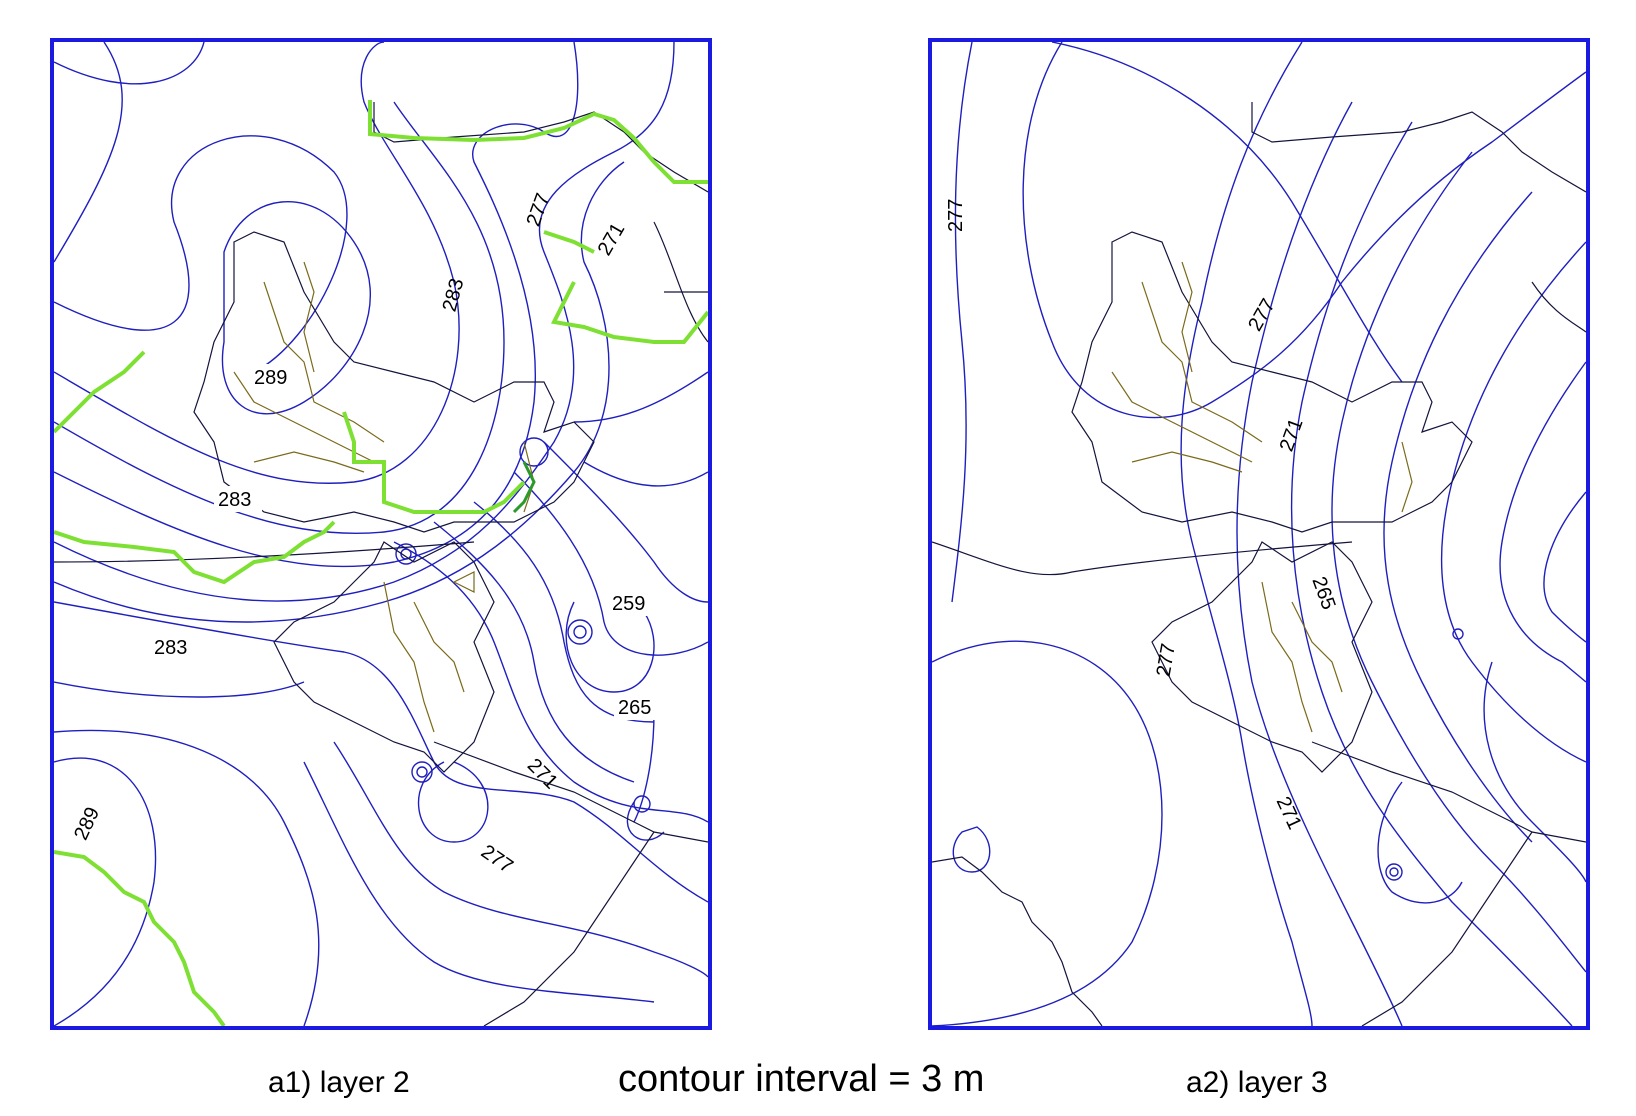  I want to click on caption-layer-3: a2) layer 3, so click(1257, 1082).